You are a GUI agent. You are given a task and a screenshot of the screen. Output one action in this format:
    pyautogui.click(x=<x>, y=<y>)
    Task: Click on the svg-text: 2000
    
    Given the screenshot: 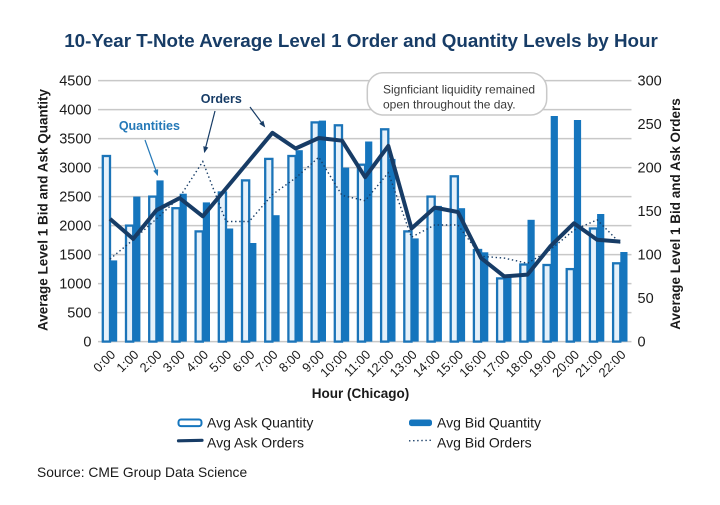 What is the action you would take?
    pyautogui.click(x=75, y=227)
    